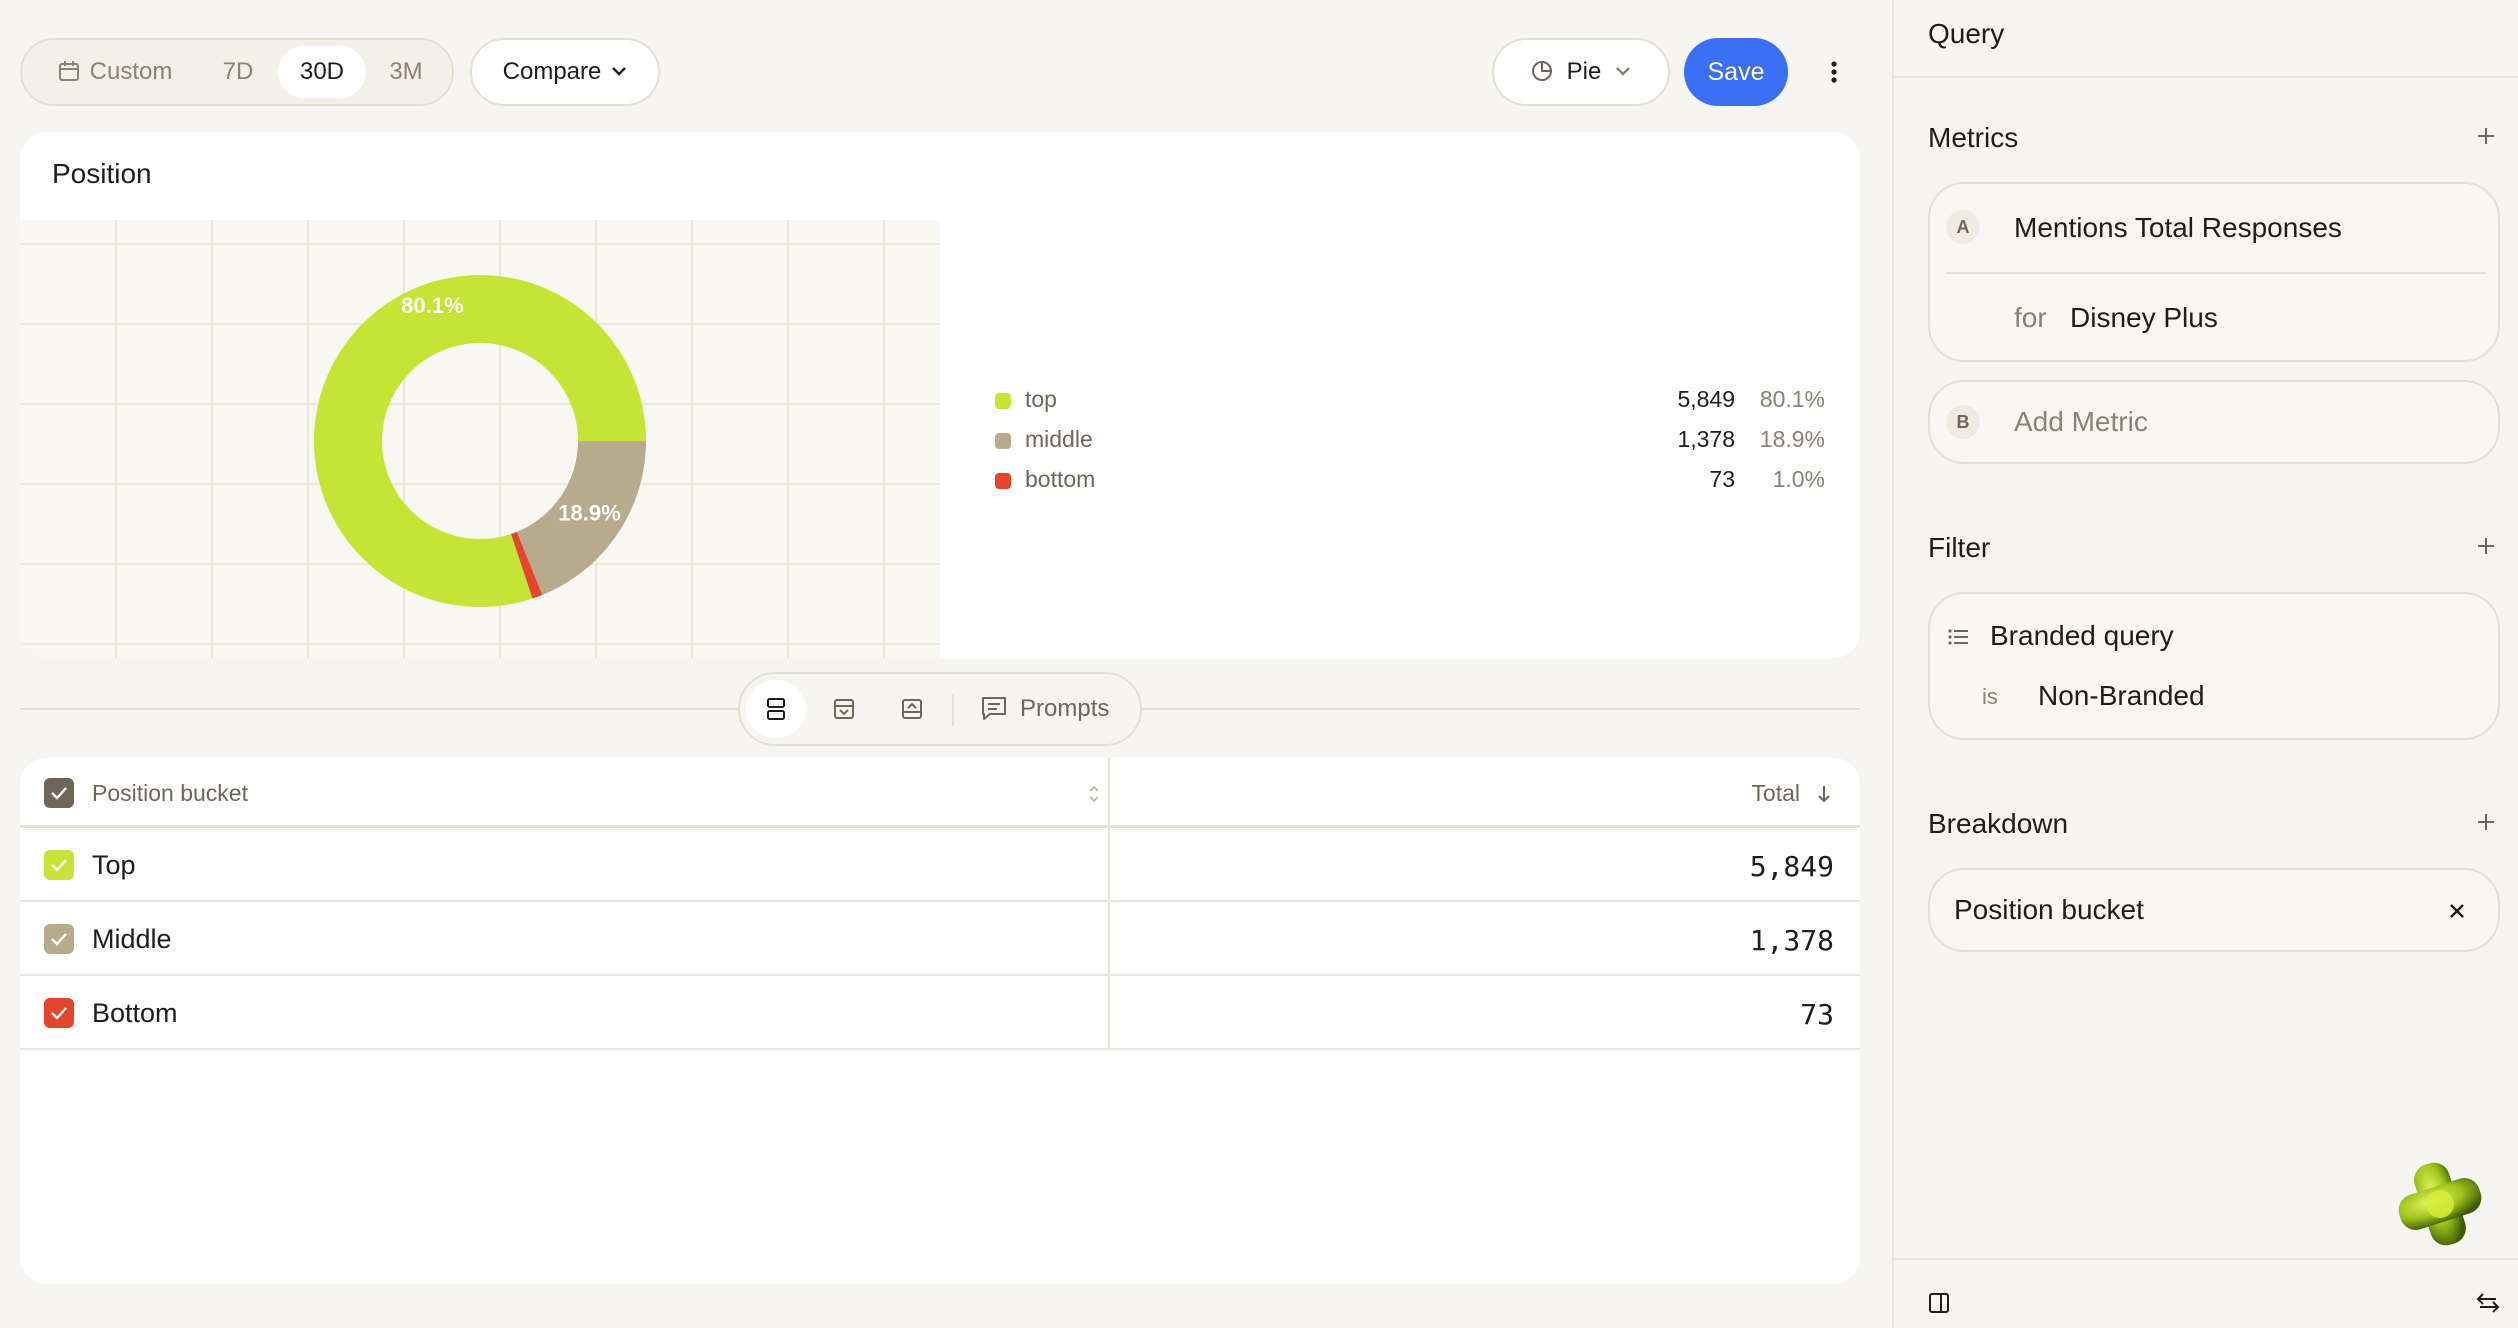  I want to click on panel-divider, so click(2206, 77).